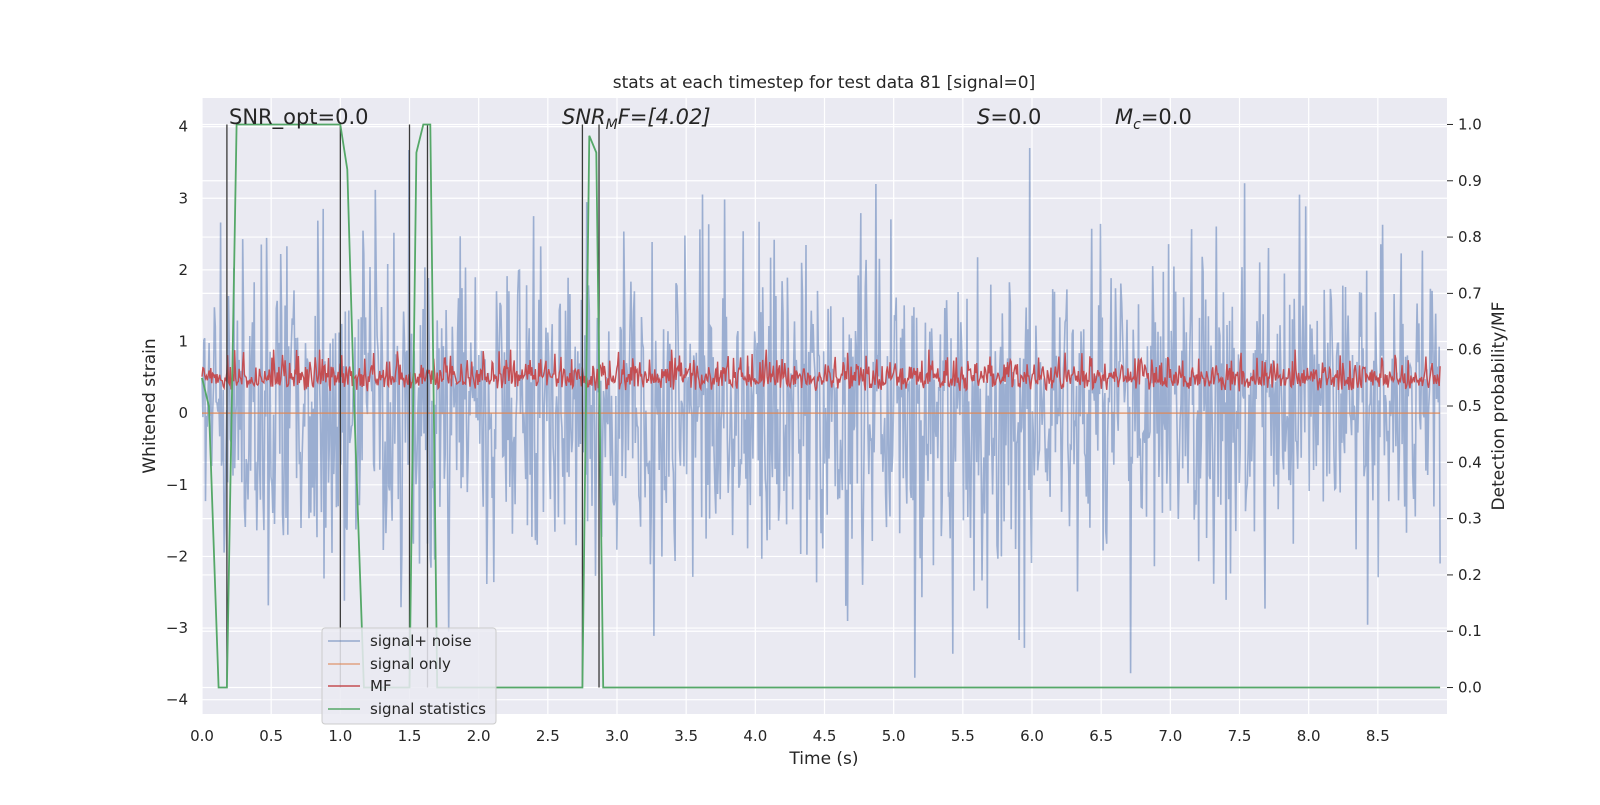 The width and height of the screenshot is (1600, 805). Describe the element at coordinates (410, 736) in the screenshot. I see `x-tick-label: 1.5` at that location.